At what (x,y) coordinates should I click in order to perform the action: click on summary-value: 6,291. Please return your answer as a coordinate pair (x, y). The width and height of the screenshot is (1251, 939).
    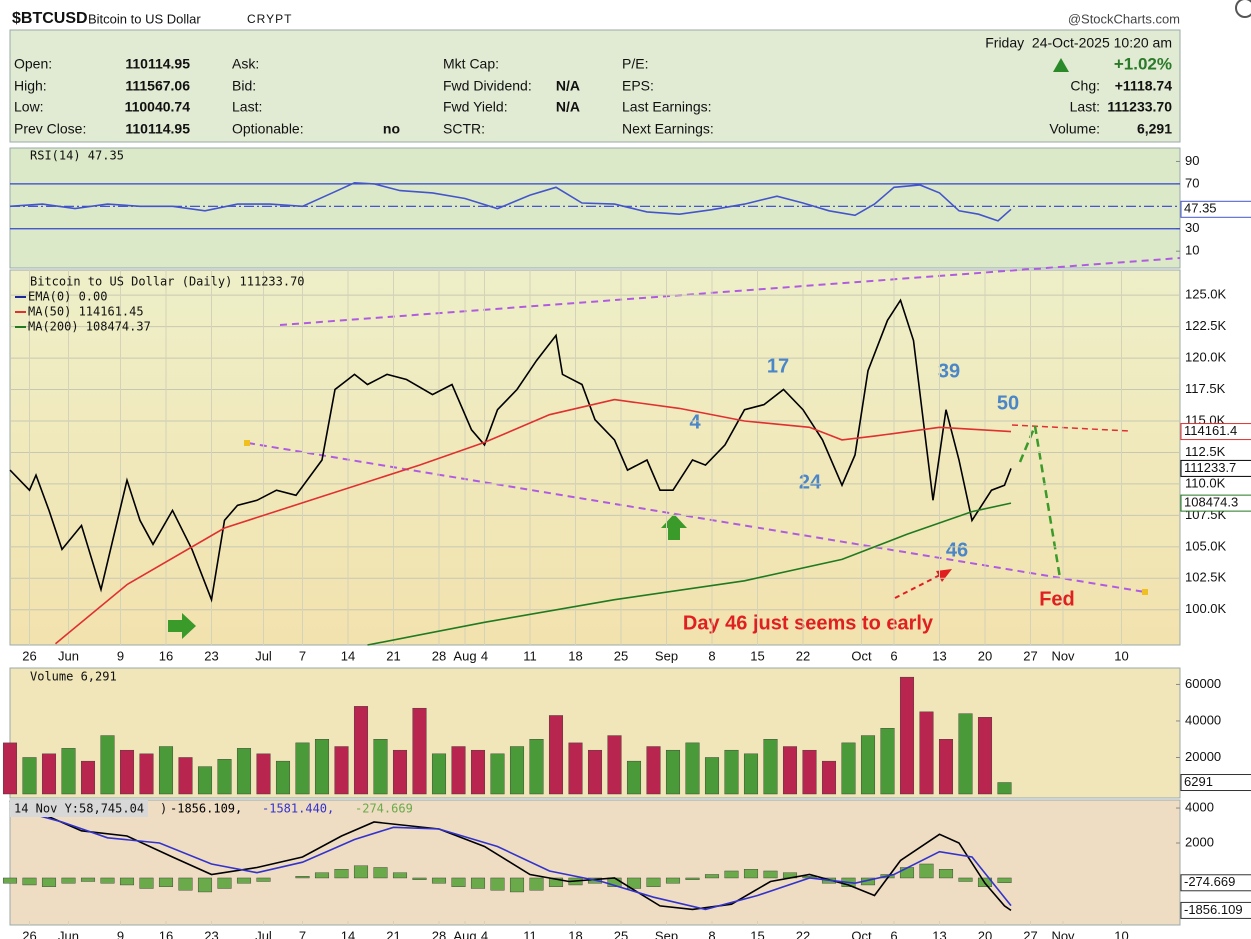
    Looking at the image, I should click on (1154, 129).